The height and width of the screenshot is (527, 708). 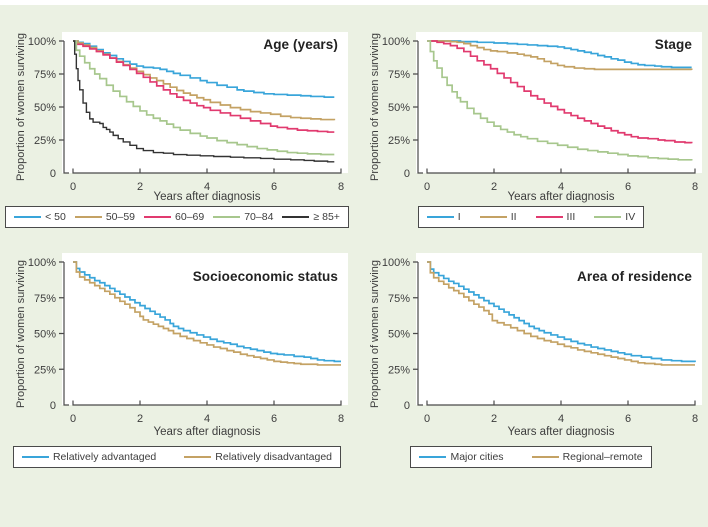 What do you see at coordinates (630, 217) in the screenshot?
I see `legend-label: IV` at bounding box center [630, 217].